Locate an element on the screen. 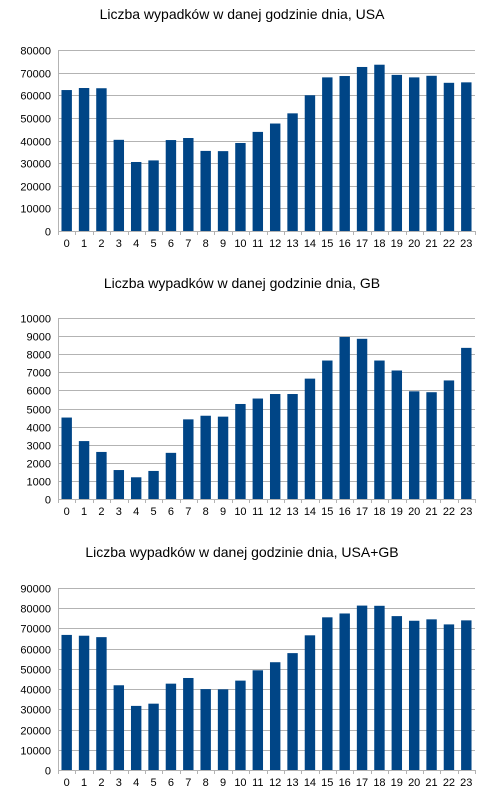  y-tick-label: 6000 is located at coordinates (39, 392).